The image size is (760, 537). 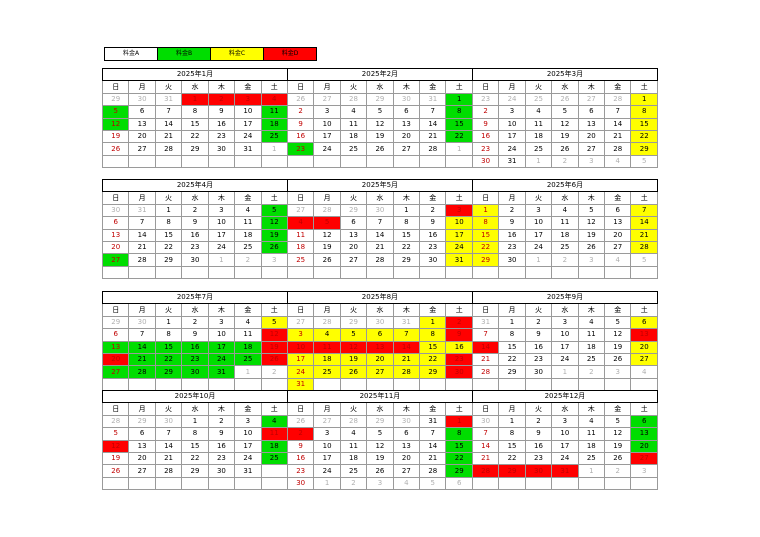 I want to click on weekday-header: 土, so click(x=274, y=87).